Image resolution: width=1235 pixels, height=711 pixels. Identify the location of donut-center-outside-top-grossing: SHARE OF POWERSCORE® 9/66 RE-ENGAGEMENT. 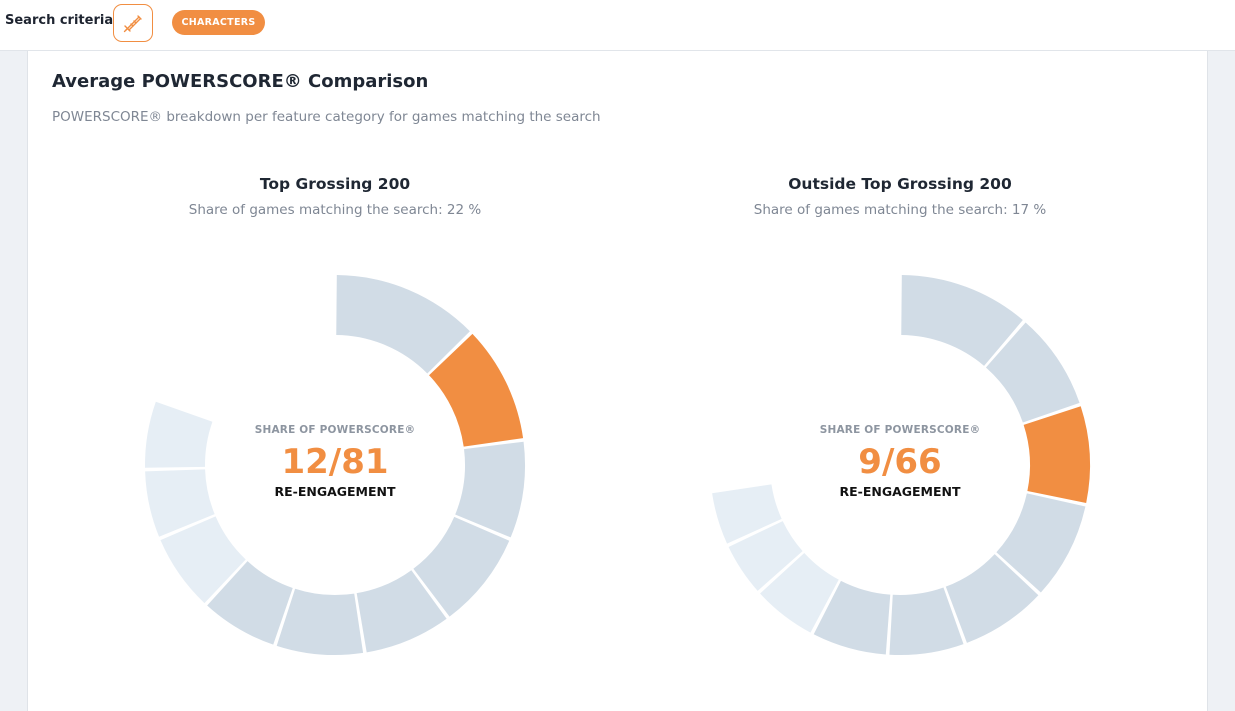
(900, 461).